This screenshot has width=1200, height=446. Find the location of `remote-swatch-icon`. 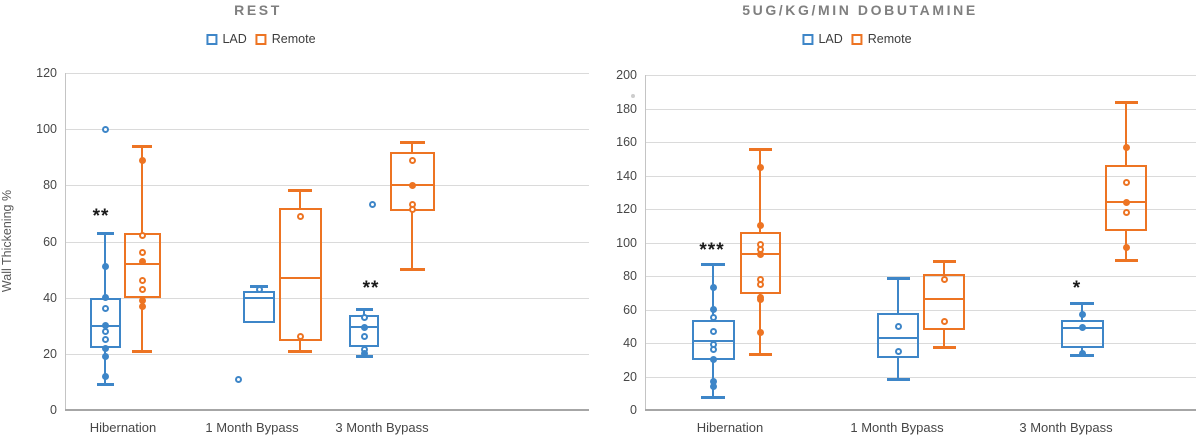

remote-swatch-icon is located at coordinates (261, 39).